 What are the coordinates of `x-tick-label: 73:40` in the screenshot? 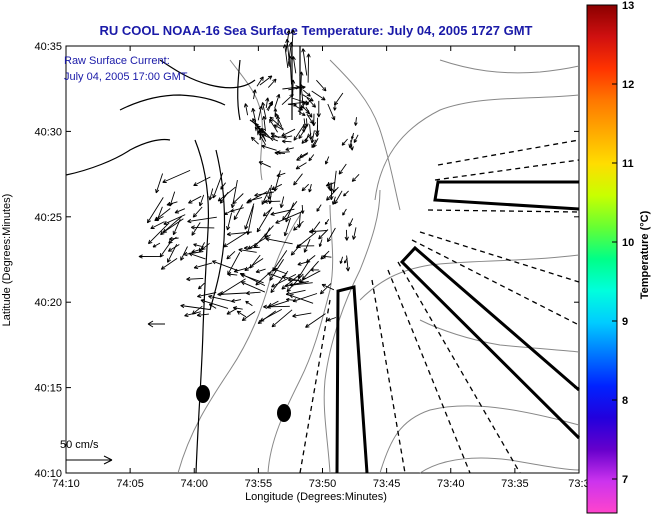 It's located at (451, 484).